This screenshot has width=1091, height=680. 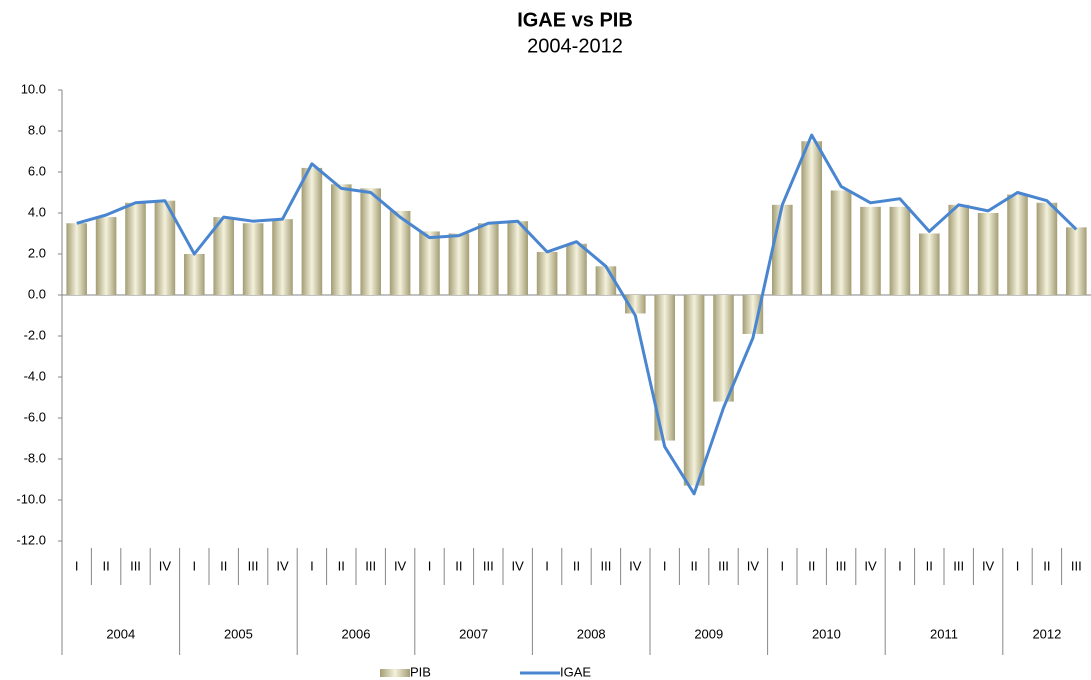 I want to click on y-tick-label: -10.0, so click(x=31, y=498).